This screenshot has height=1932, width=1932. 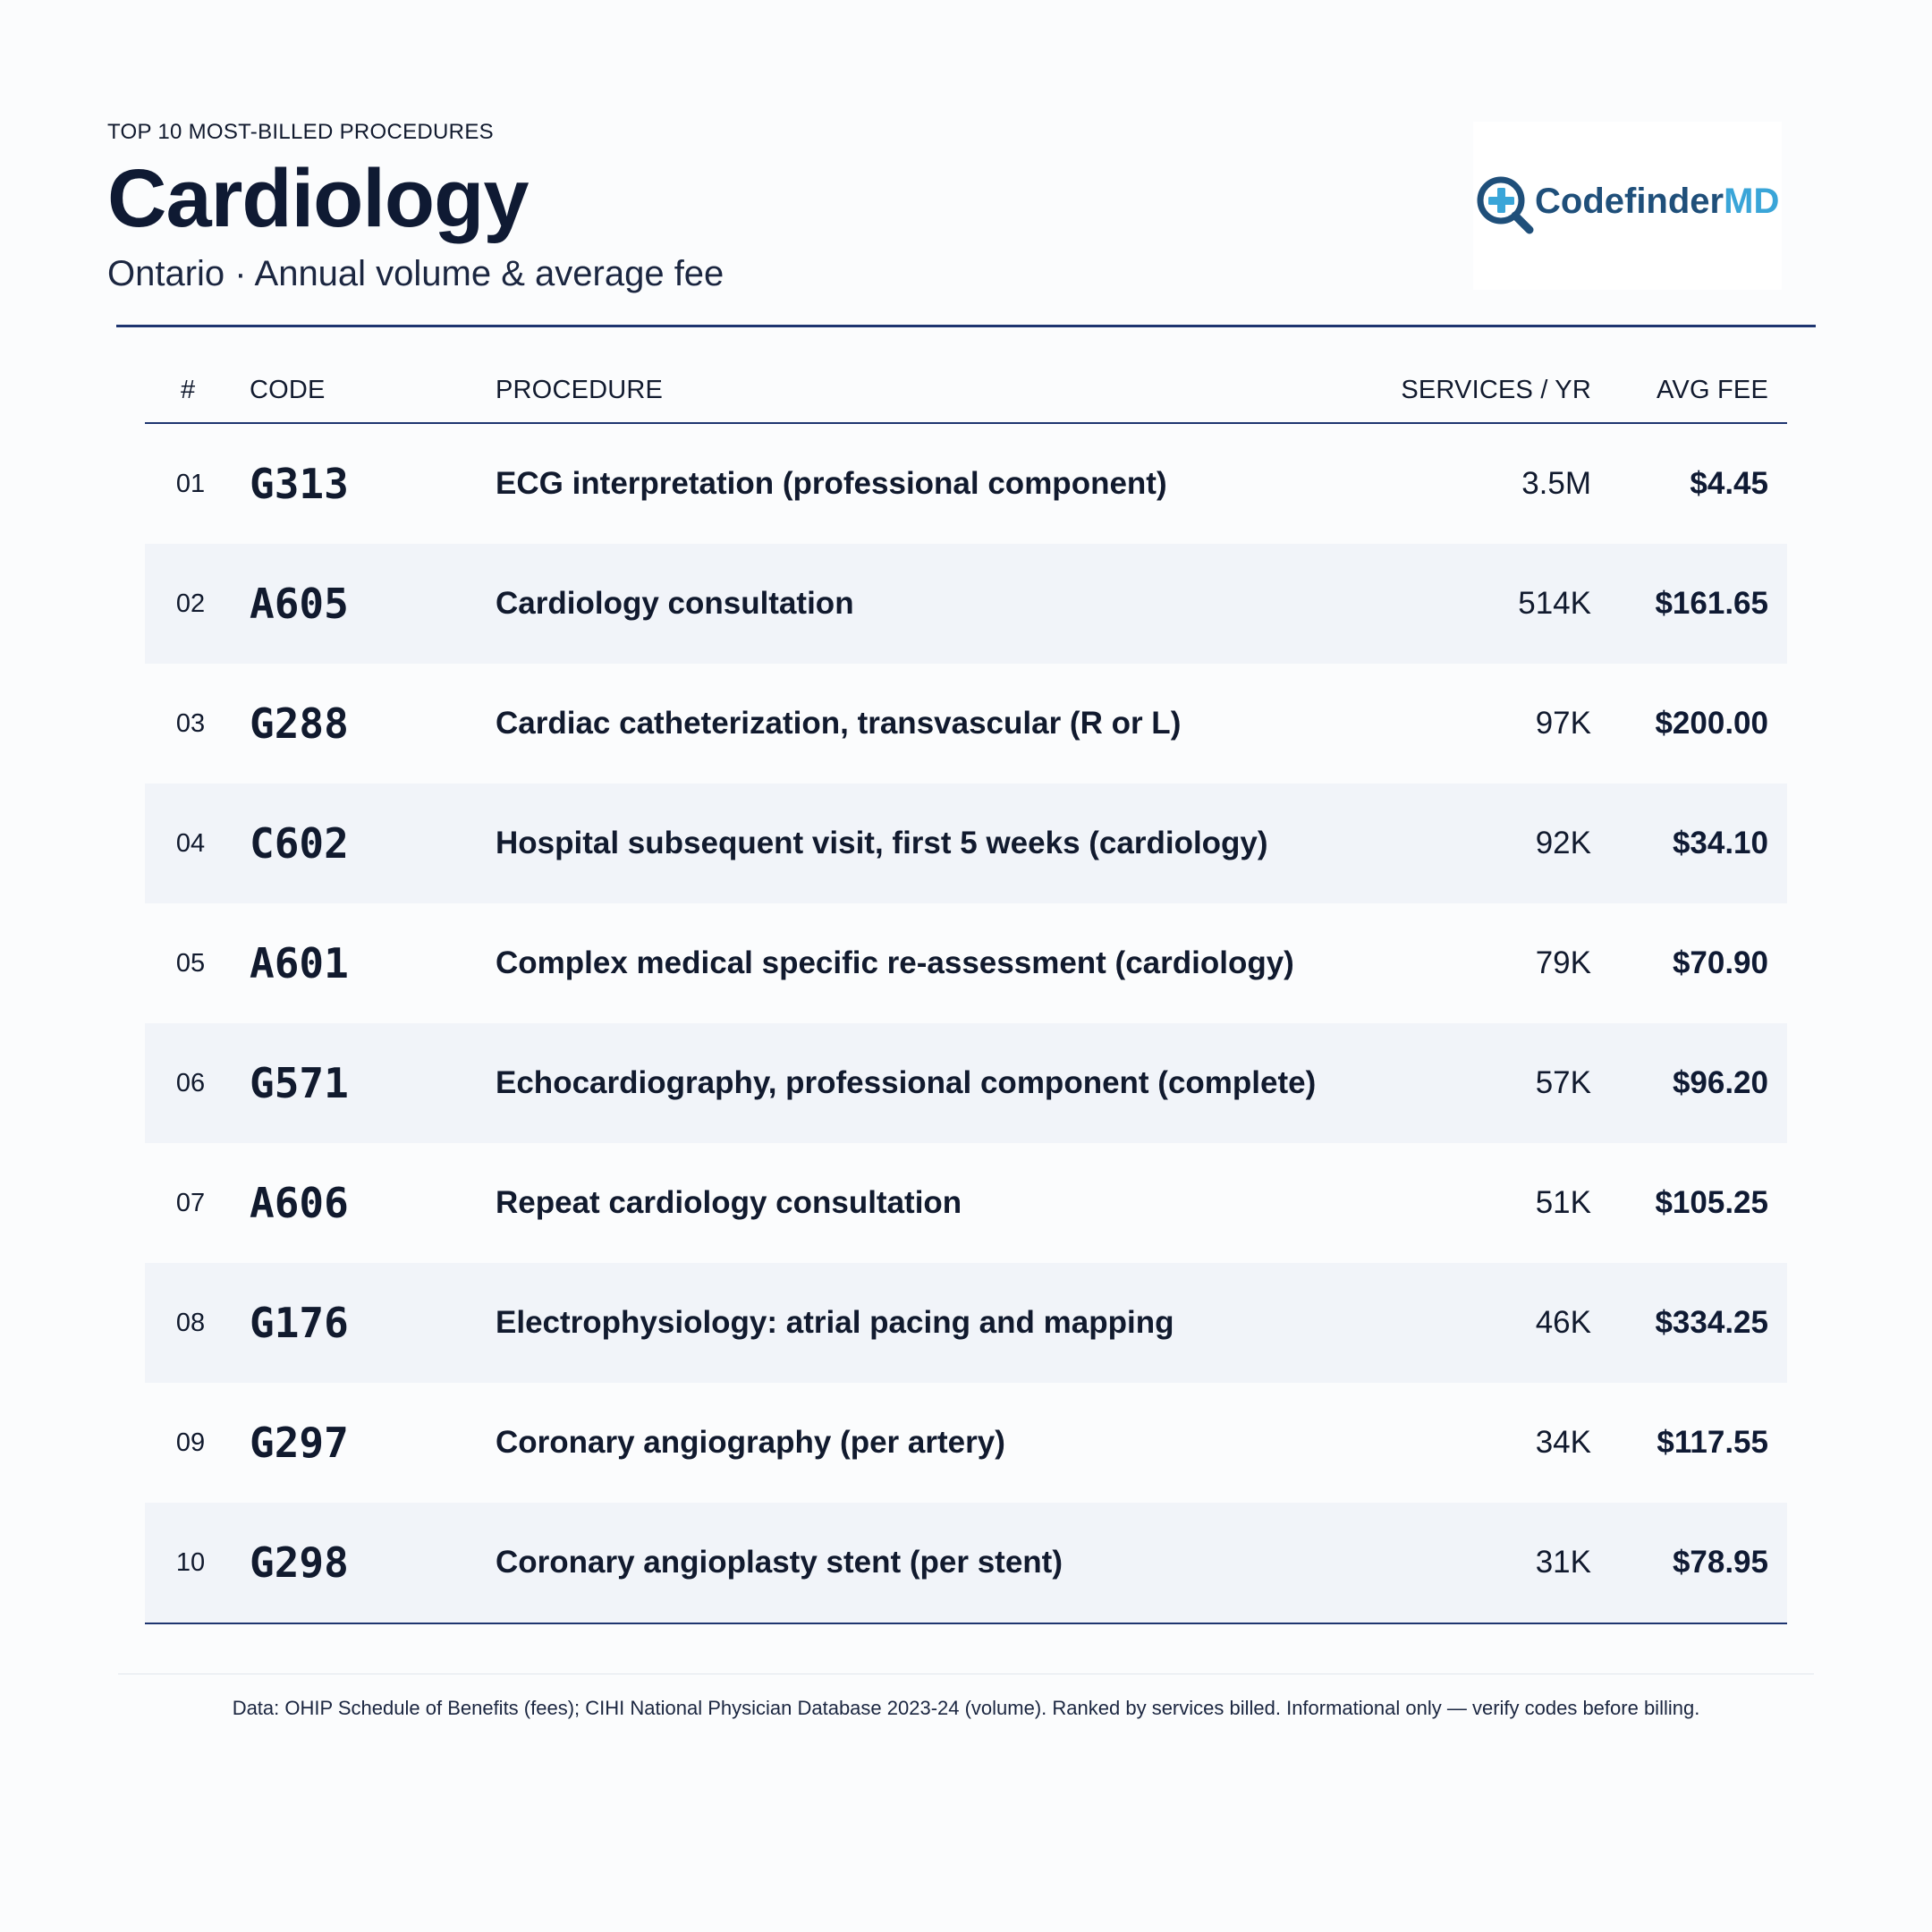 What do you see at coordinates (729, 1202) in the screenshot?
I see `procedure-cell: Repeat cardiology consultation` at bounding box center [729, 1202].